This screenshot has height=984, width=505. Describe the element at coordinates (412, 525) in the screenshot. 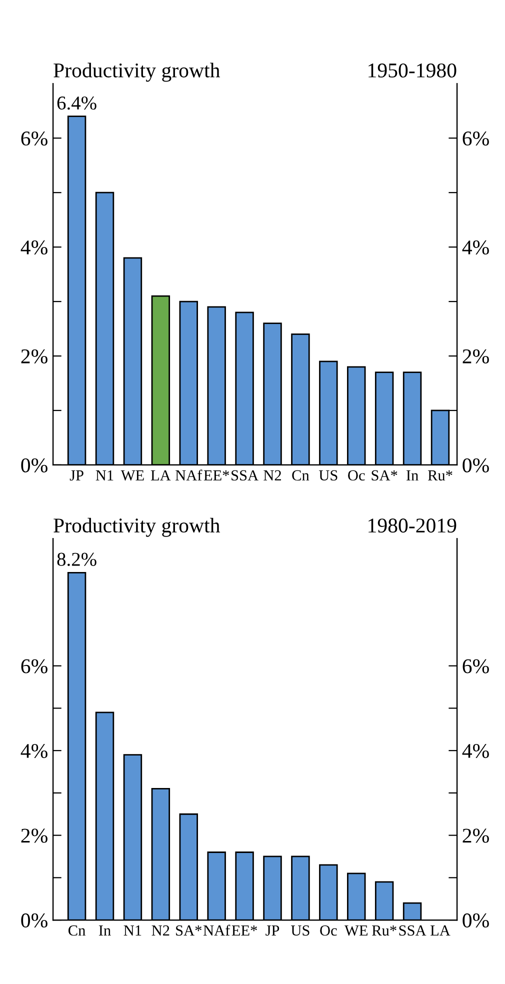

I see `chart-subtitle: 1980-2019` at that location.